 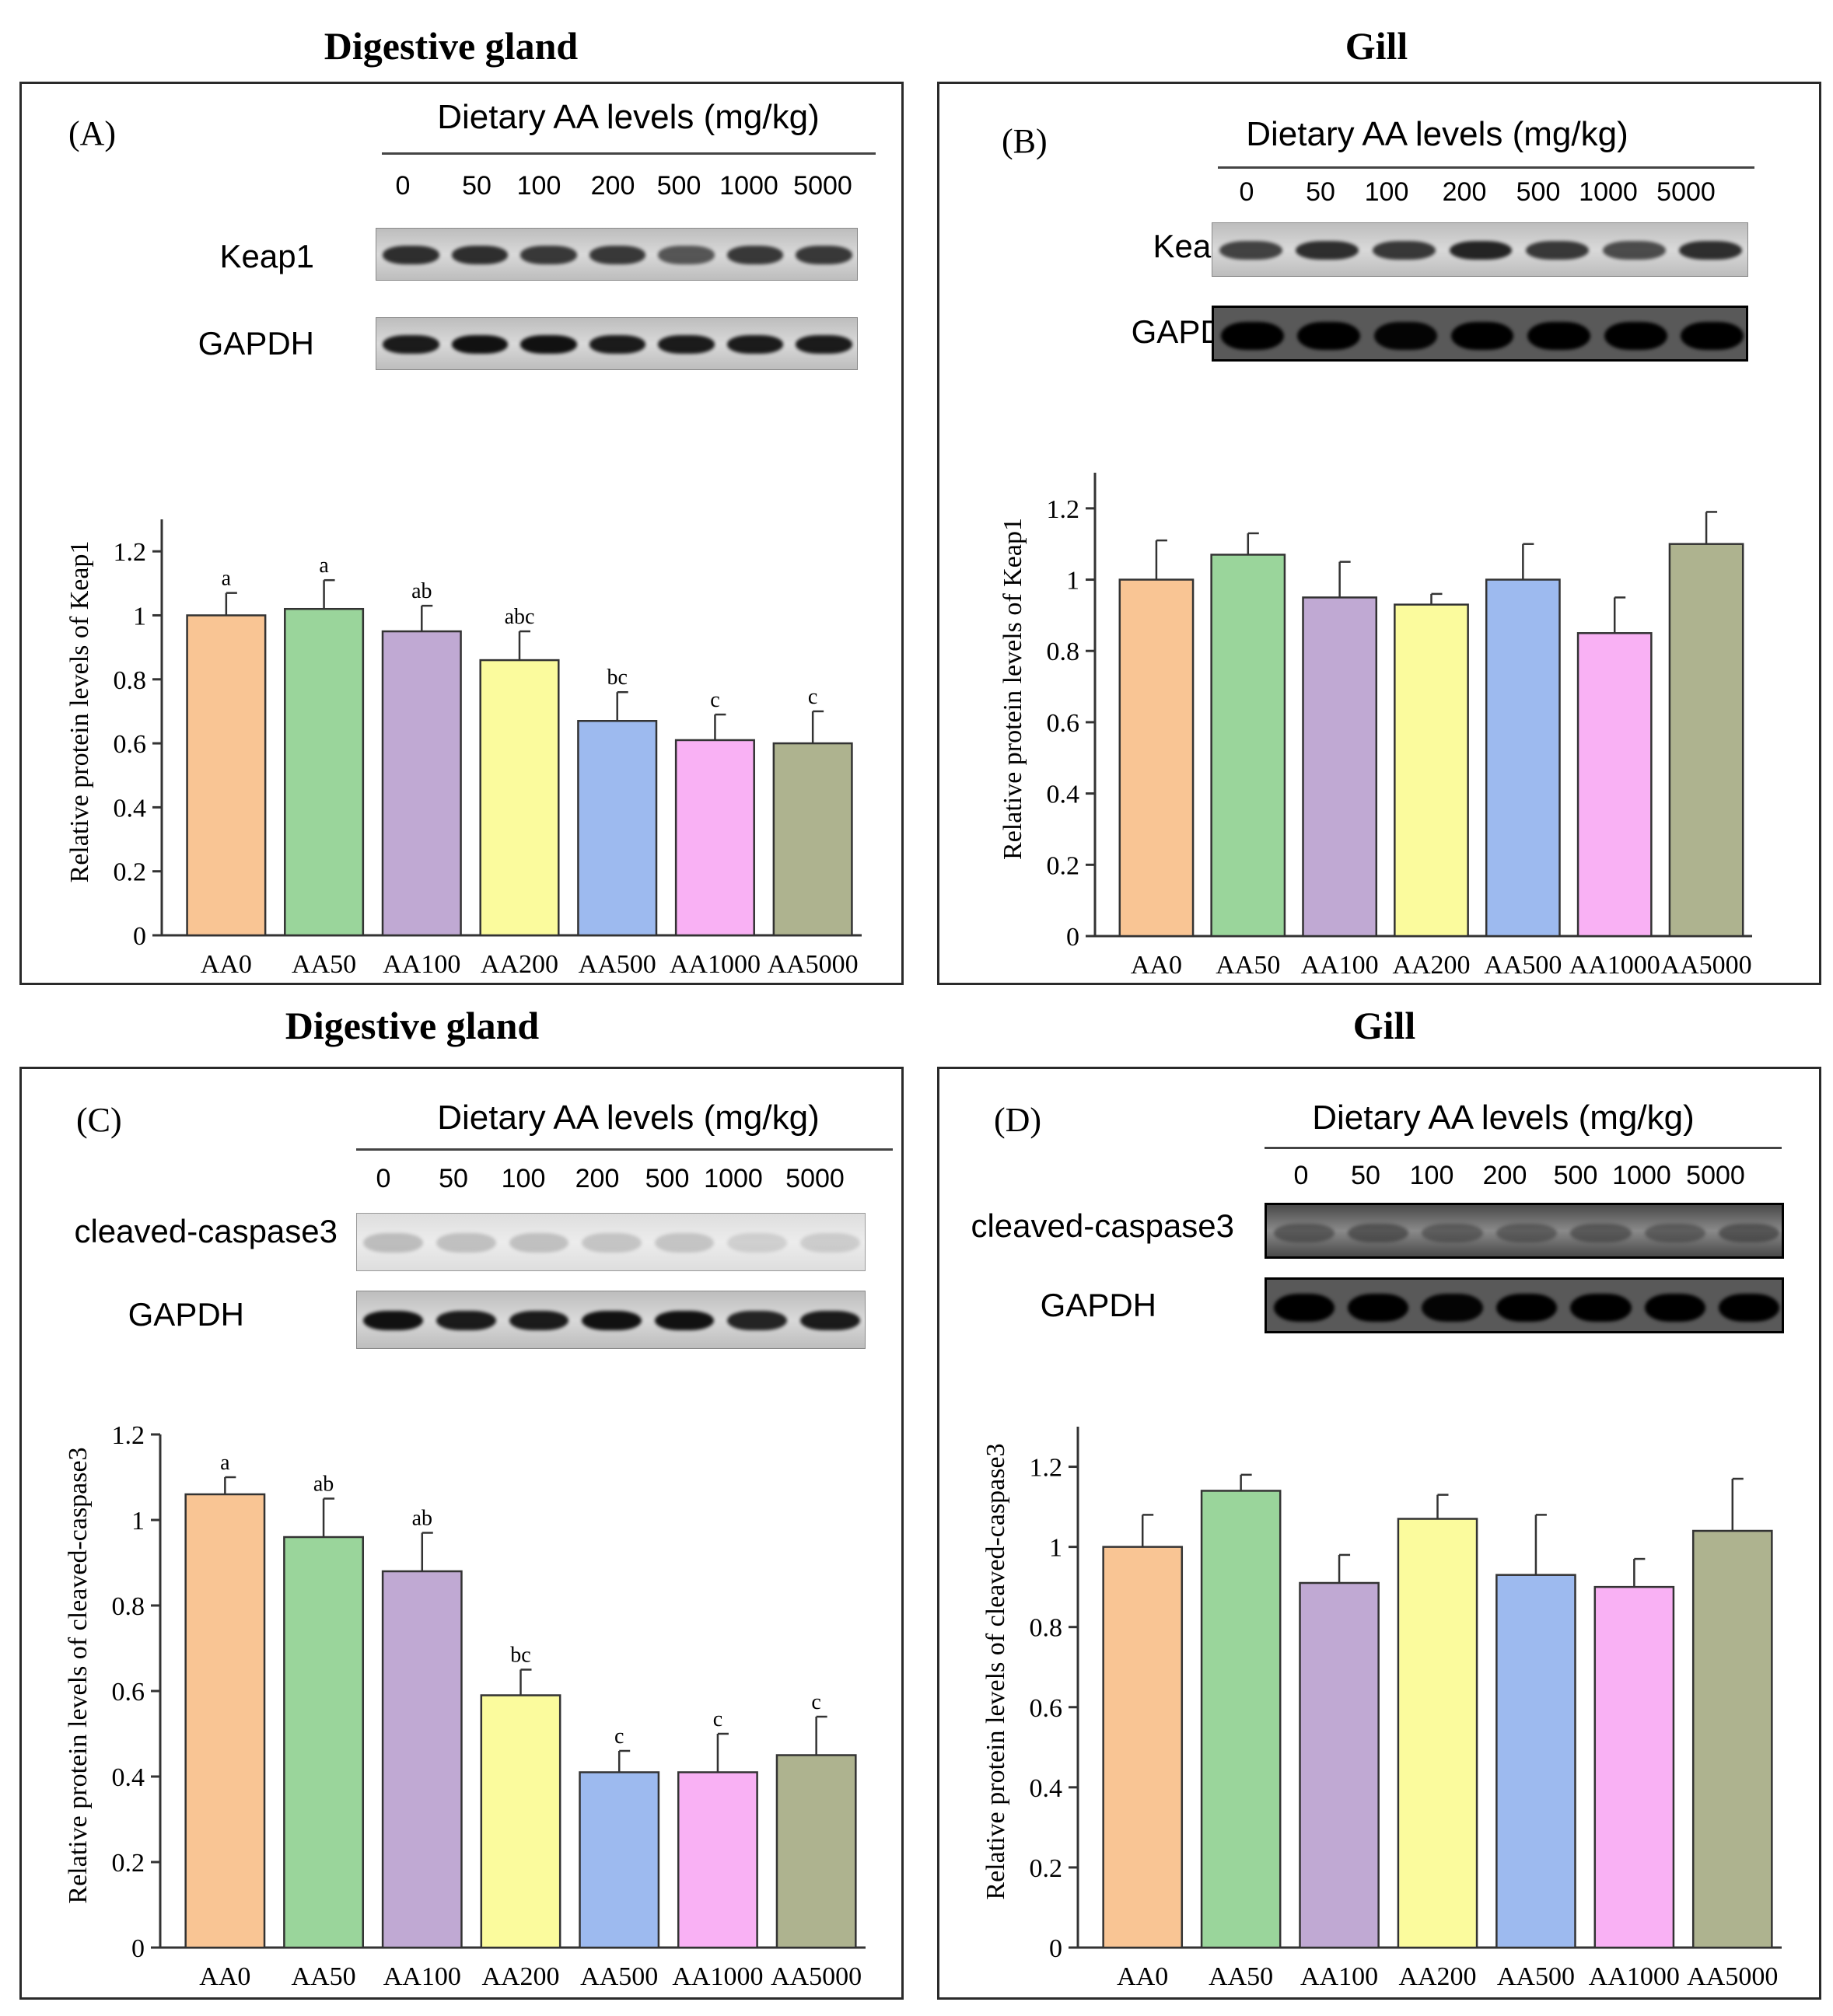 I want to click on significance-letter: a, so click(x=324, y=566).